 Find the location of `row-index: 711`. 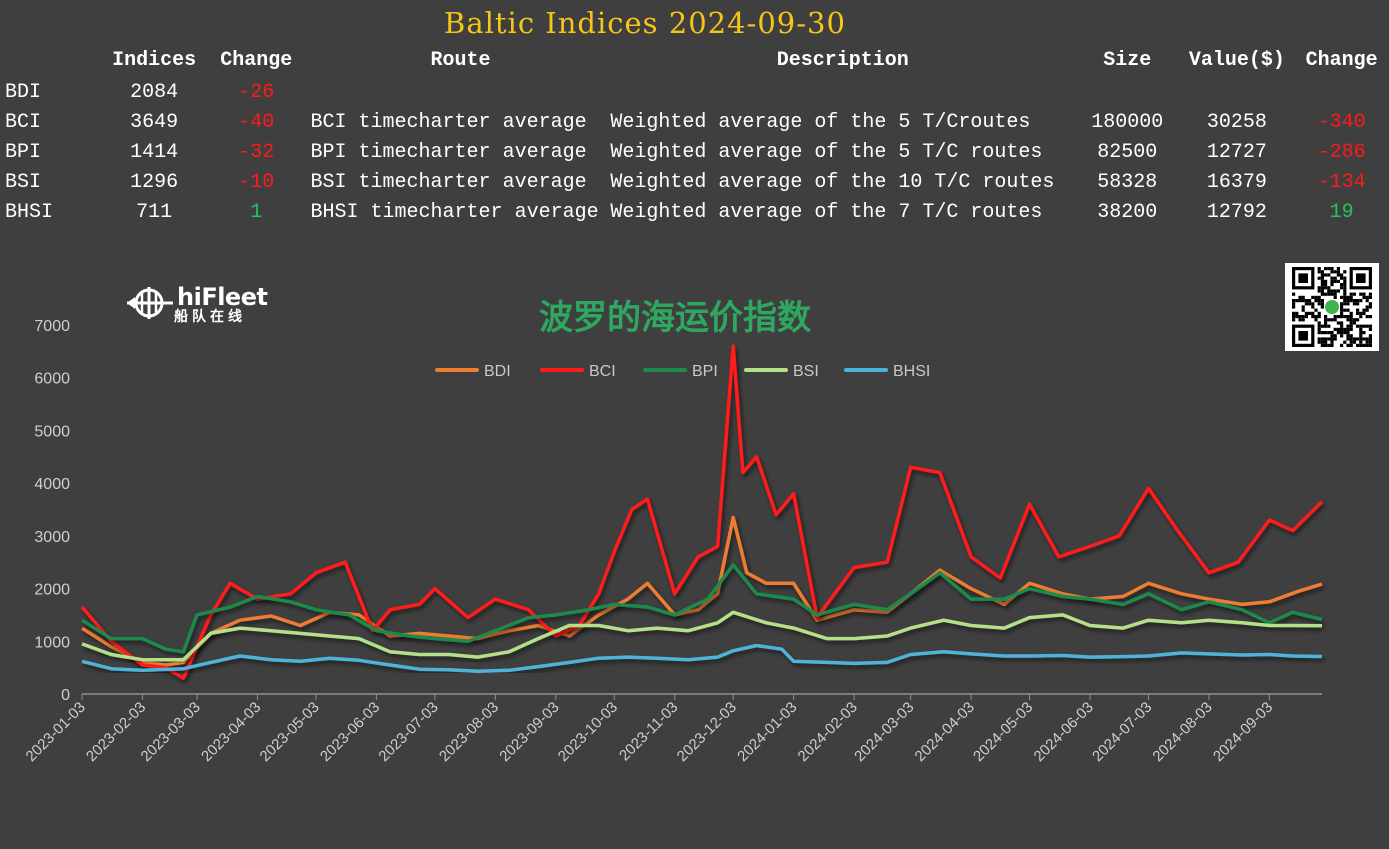

row-index: 711 is located at coordinates (154, 212).